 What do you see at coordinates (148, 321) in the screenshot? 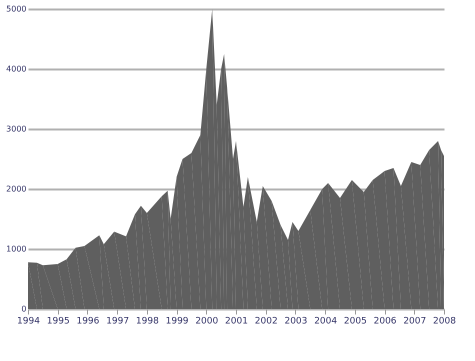
I see `x-tick-label: 1998` at bounding box center [148, 321].